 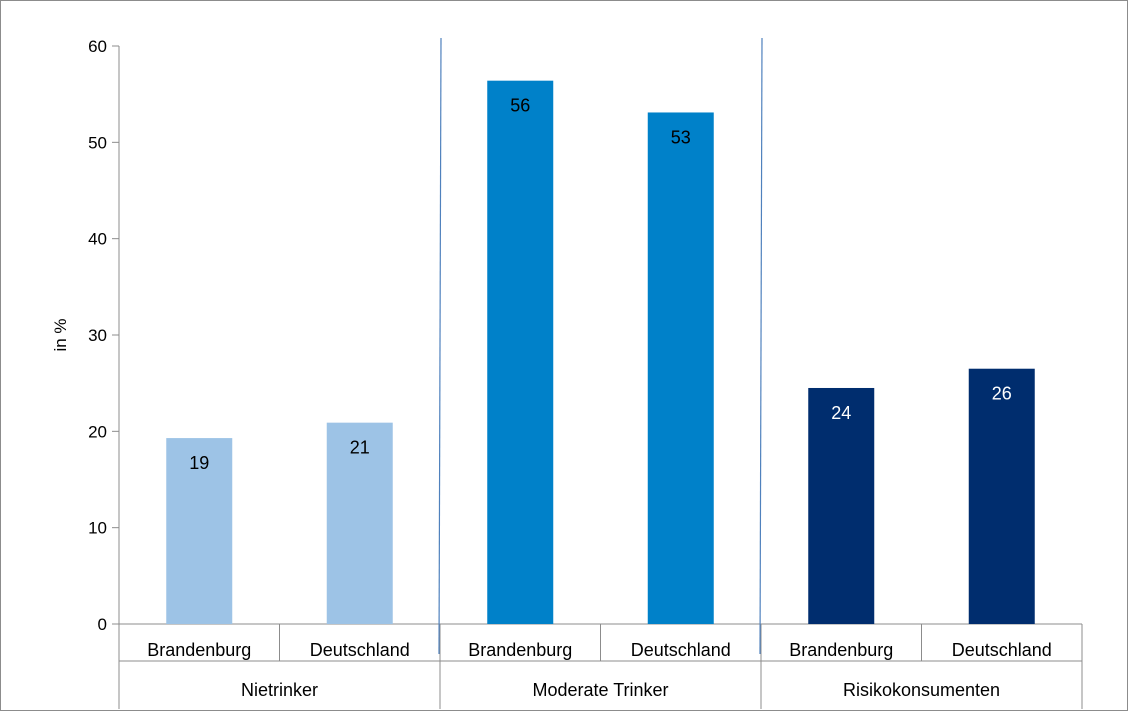 What do you see at coordinates (680, 368) in the screenshot?
I see `bar-moderate-trinker-deutschland` at bounding box center [680, 368].